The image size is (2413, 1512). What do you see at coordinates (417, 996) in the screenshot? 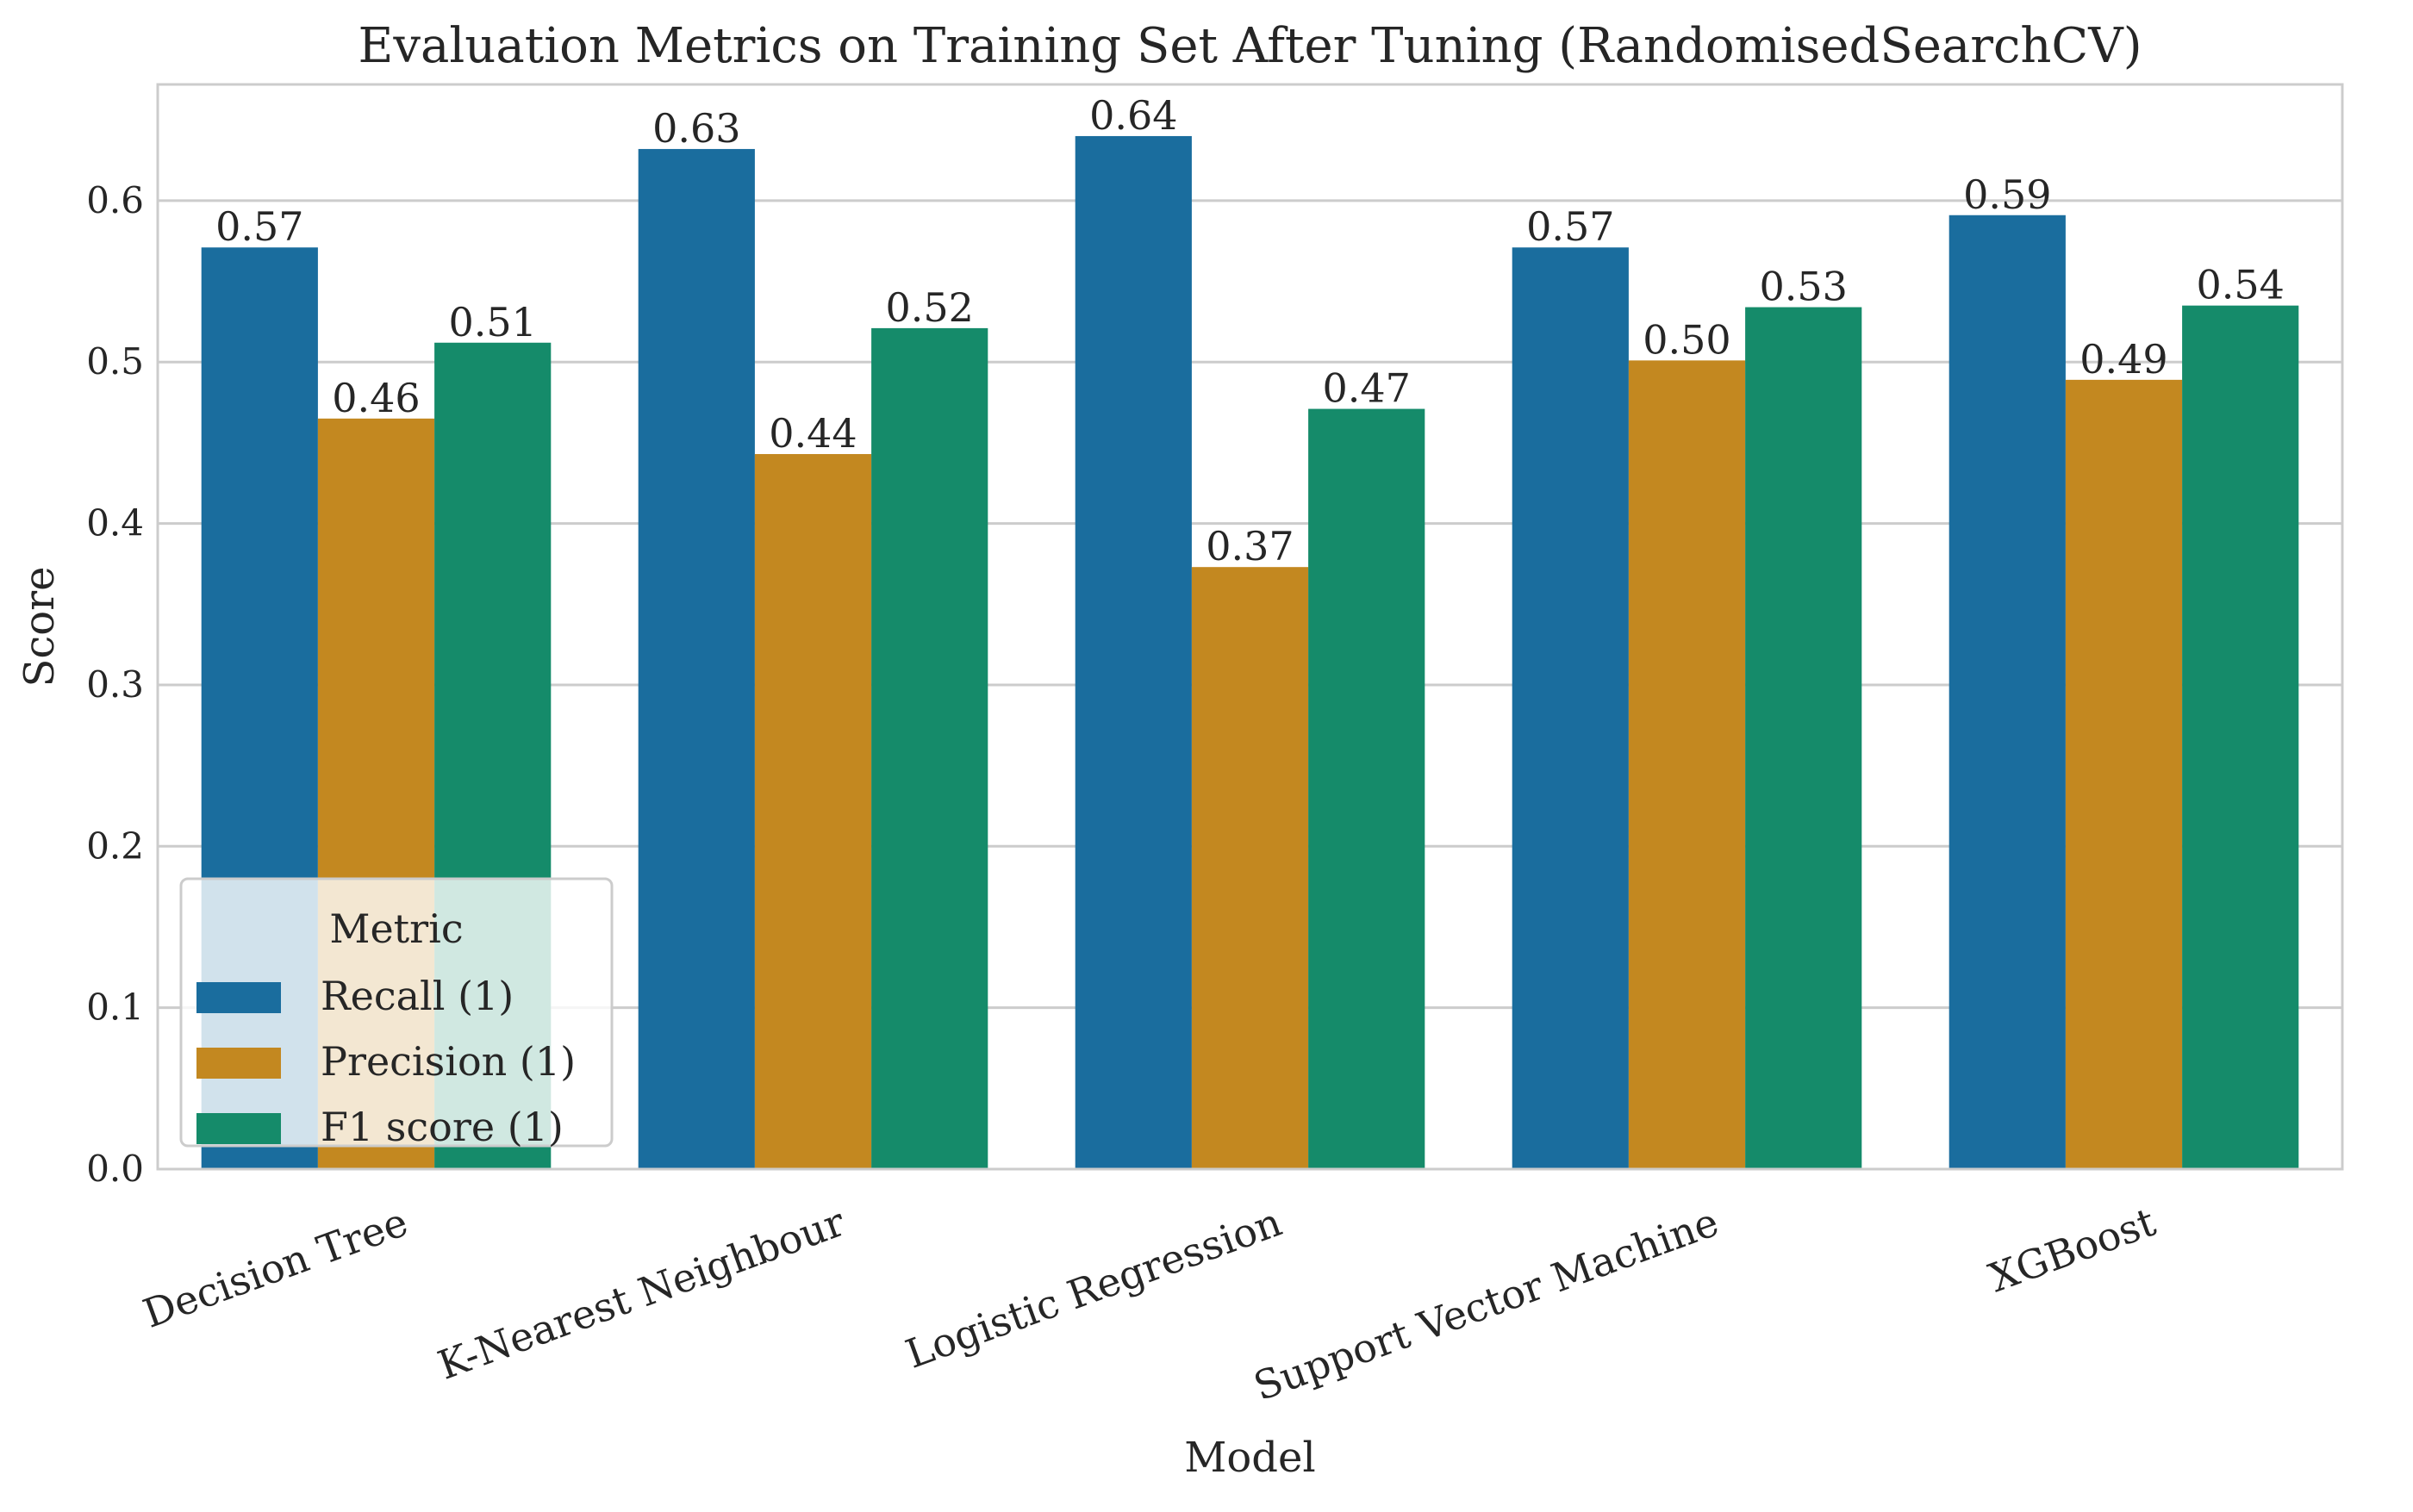
I see `legend-label: Recall (1)` at bounding box center [417, 996].